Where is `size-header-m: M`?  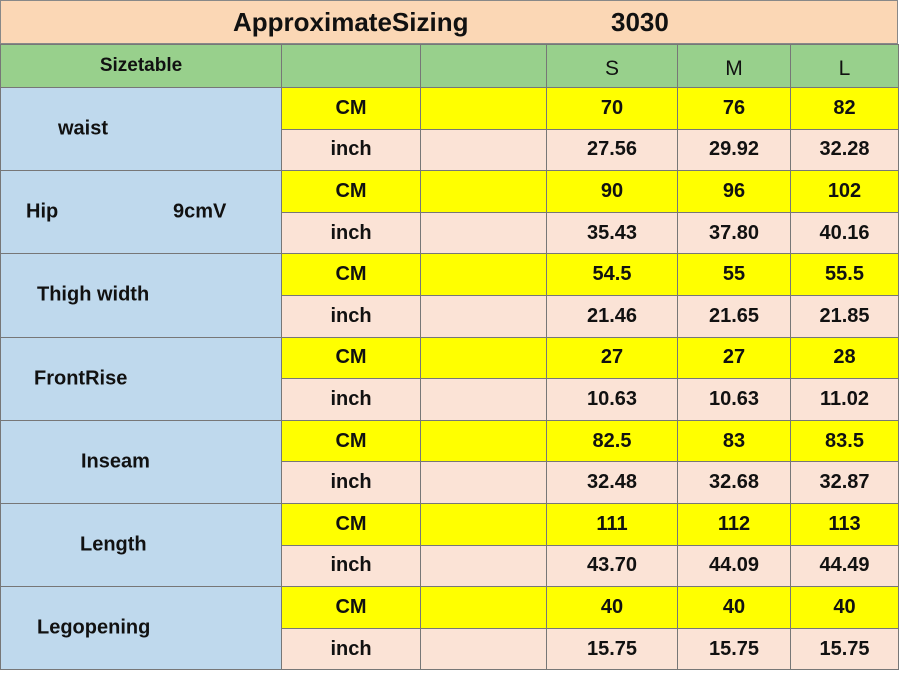
size-header-m: M is located at coordinates (734, 66).